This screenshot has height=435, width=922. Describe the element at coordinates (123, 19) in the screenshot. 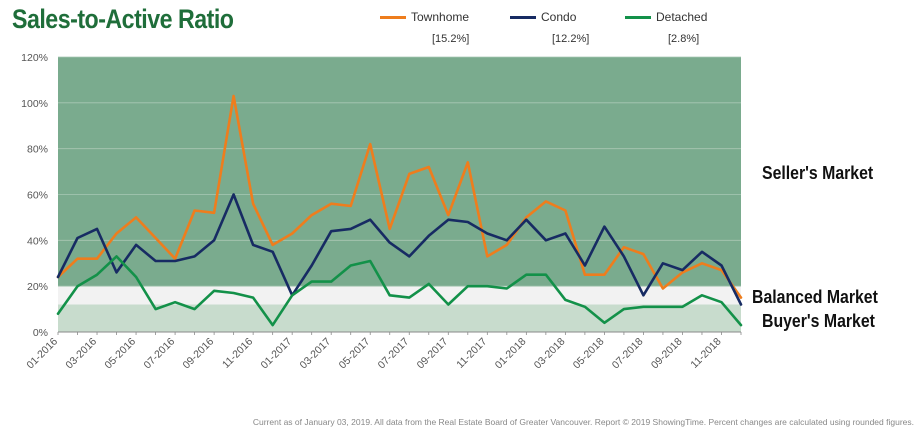

I see `chart-title: Sales-to-Active Ratio` at that location.